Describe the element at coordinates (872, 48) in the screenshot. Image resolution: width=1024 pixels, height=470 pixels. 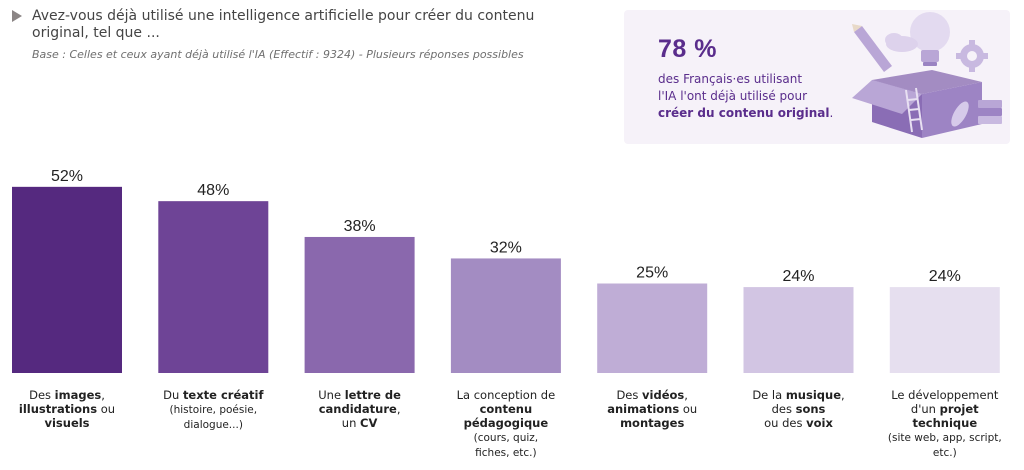
I see `pencil-icon` at that location.